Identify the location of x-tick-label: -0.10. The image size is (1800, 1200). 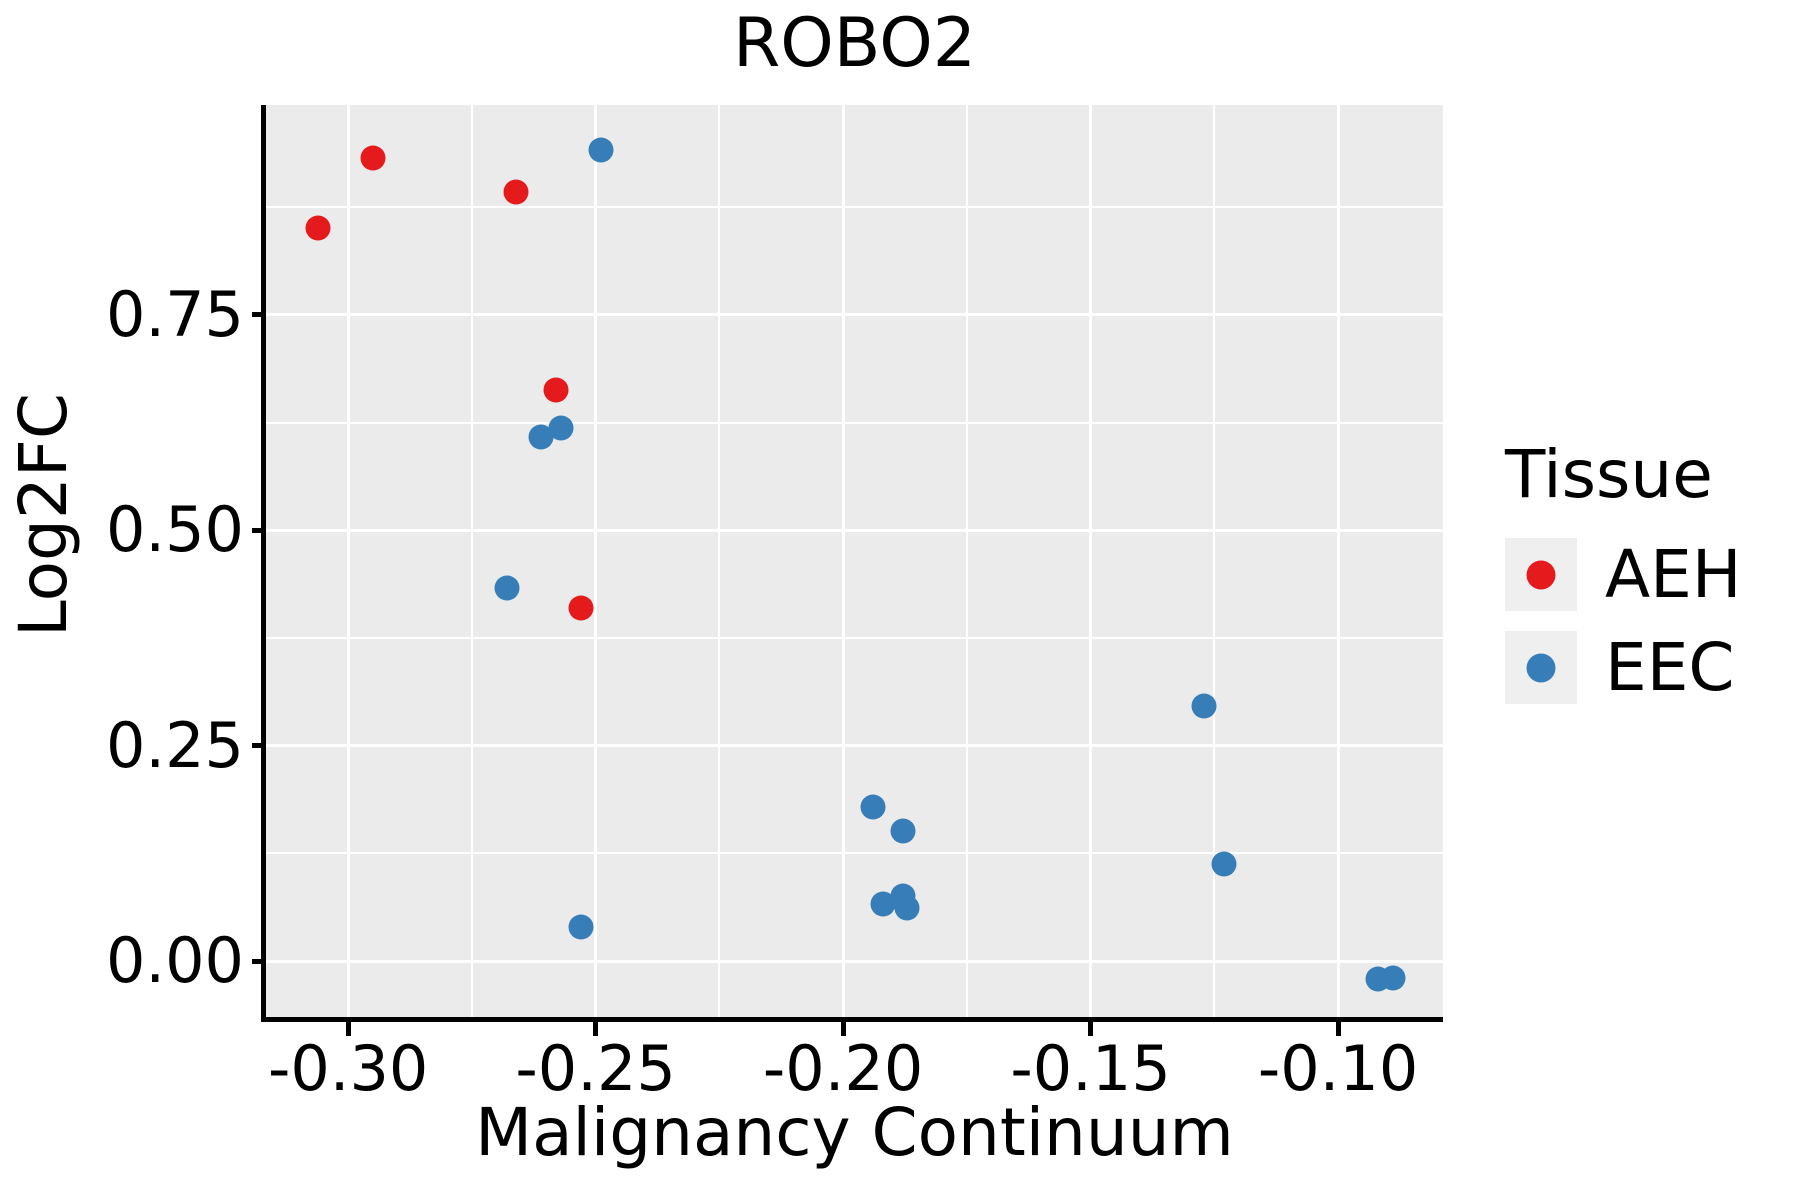
(1338, 1068).